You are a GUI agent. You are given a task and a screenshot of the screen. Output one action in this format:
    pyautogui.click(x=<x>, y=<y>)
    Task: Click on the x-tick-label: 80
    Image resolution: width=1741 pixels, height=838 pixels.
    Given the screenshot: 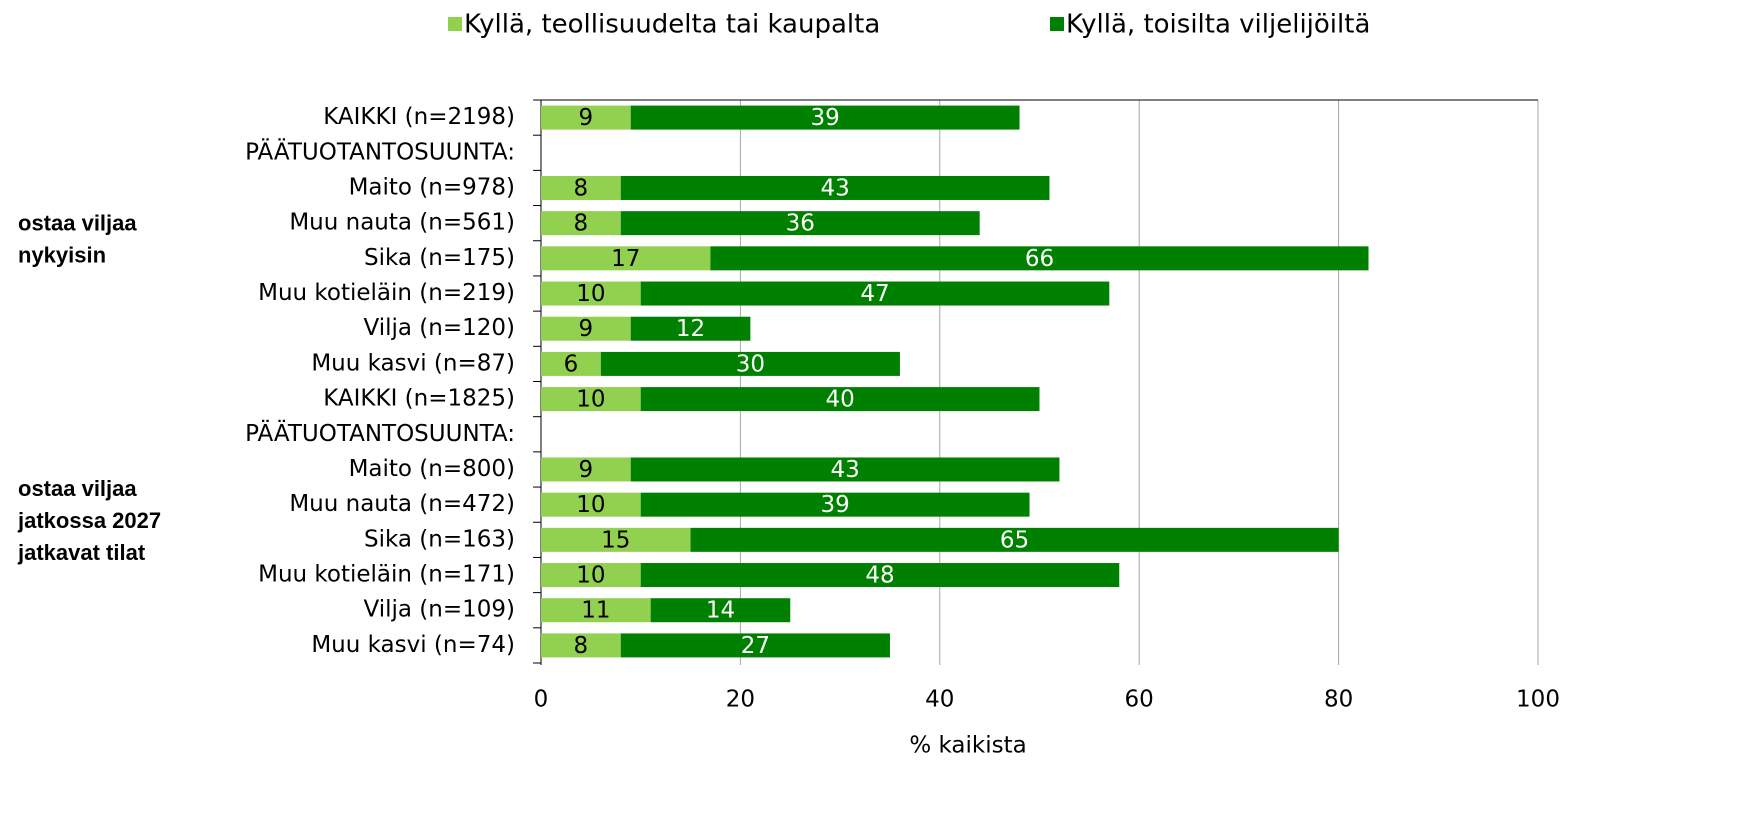 What is the action you would take?
    pyautogui.click(x=1338, y=700)
    